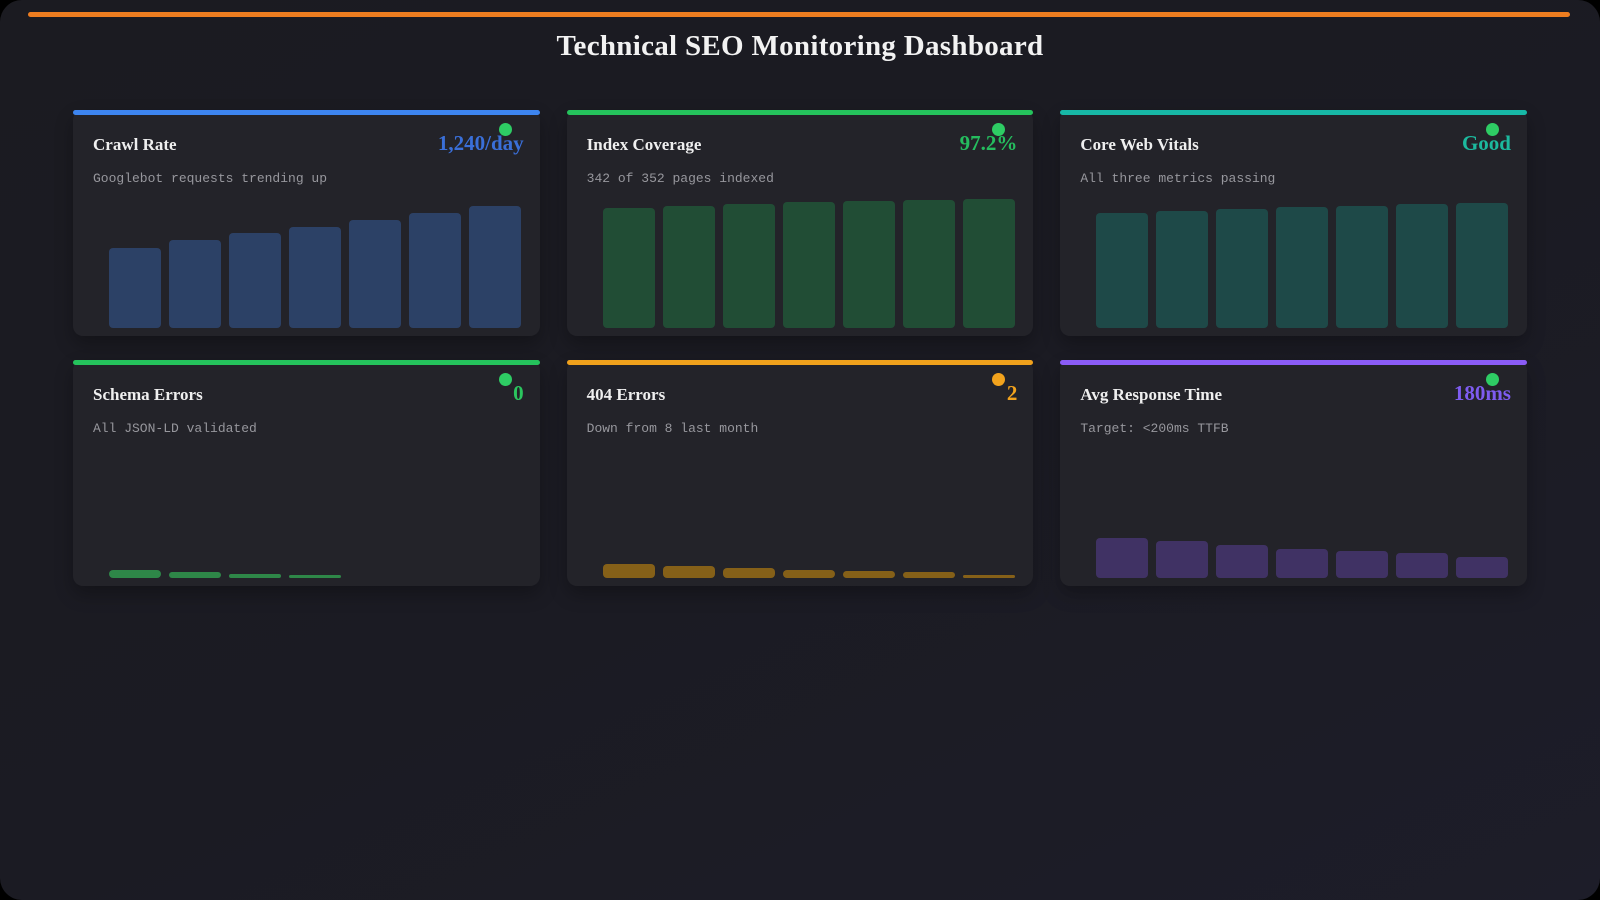 Image resolution: width=1600 pixels, height=900 pixels. Describe the element at coordinates (511, 389) in the screenshot. I see `card-value-wrap: 0` at that location.